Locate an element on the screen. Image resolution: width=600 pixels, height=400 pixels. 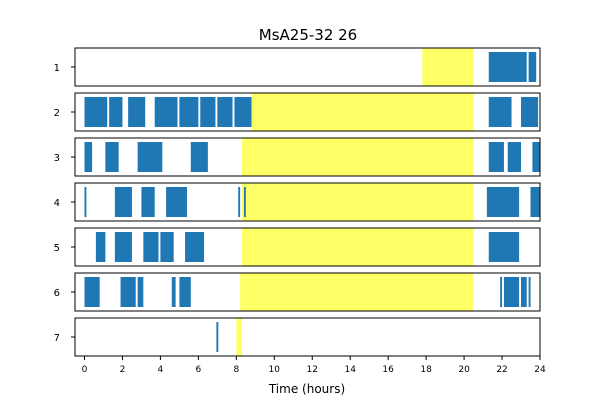
x-axis-label: Time (hours) is located at coordinates (306, 389).